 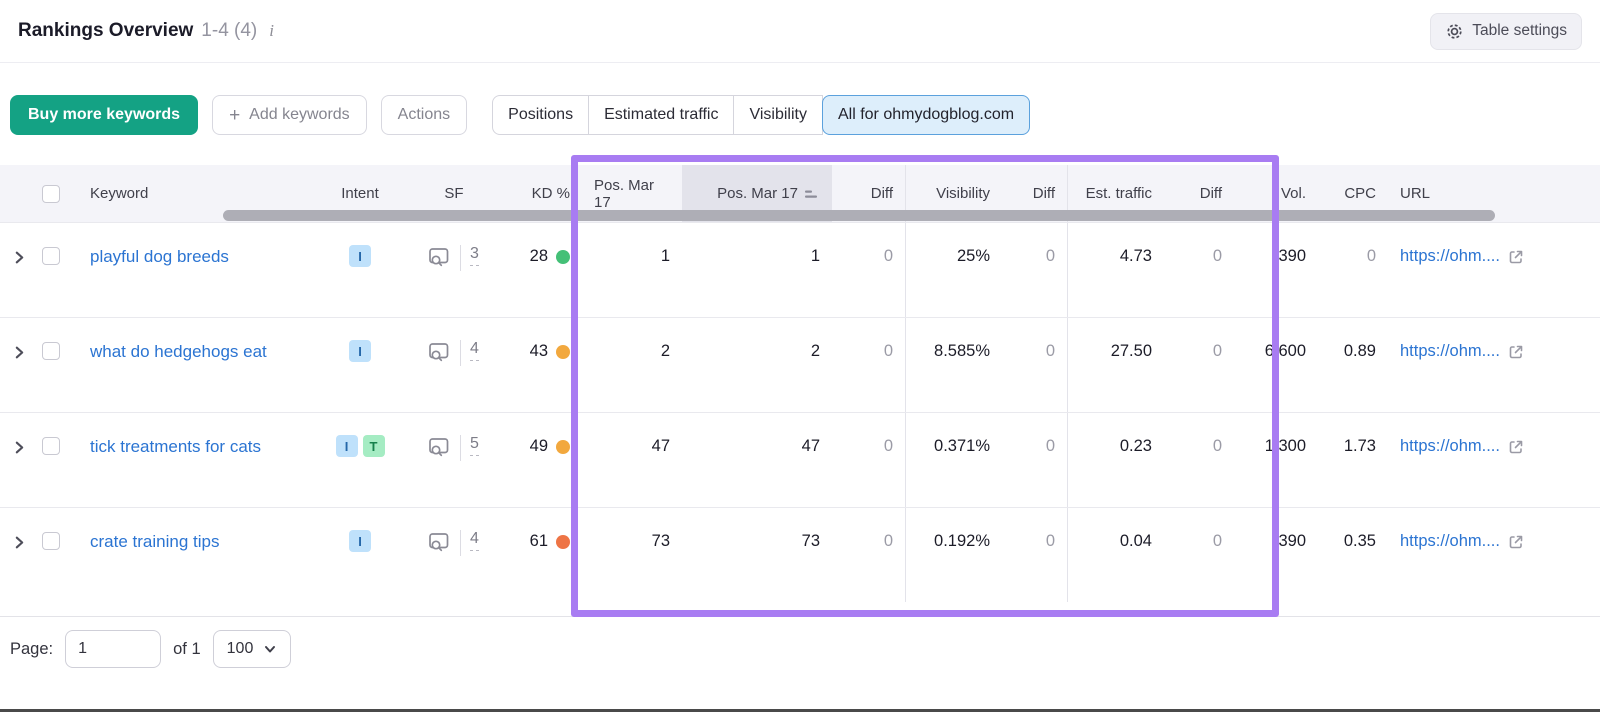 I want to click on keyword-link: crate training tips, so click(x=155, y=541).